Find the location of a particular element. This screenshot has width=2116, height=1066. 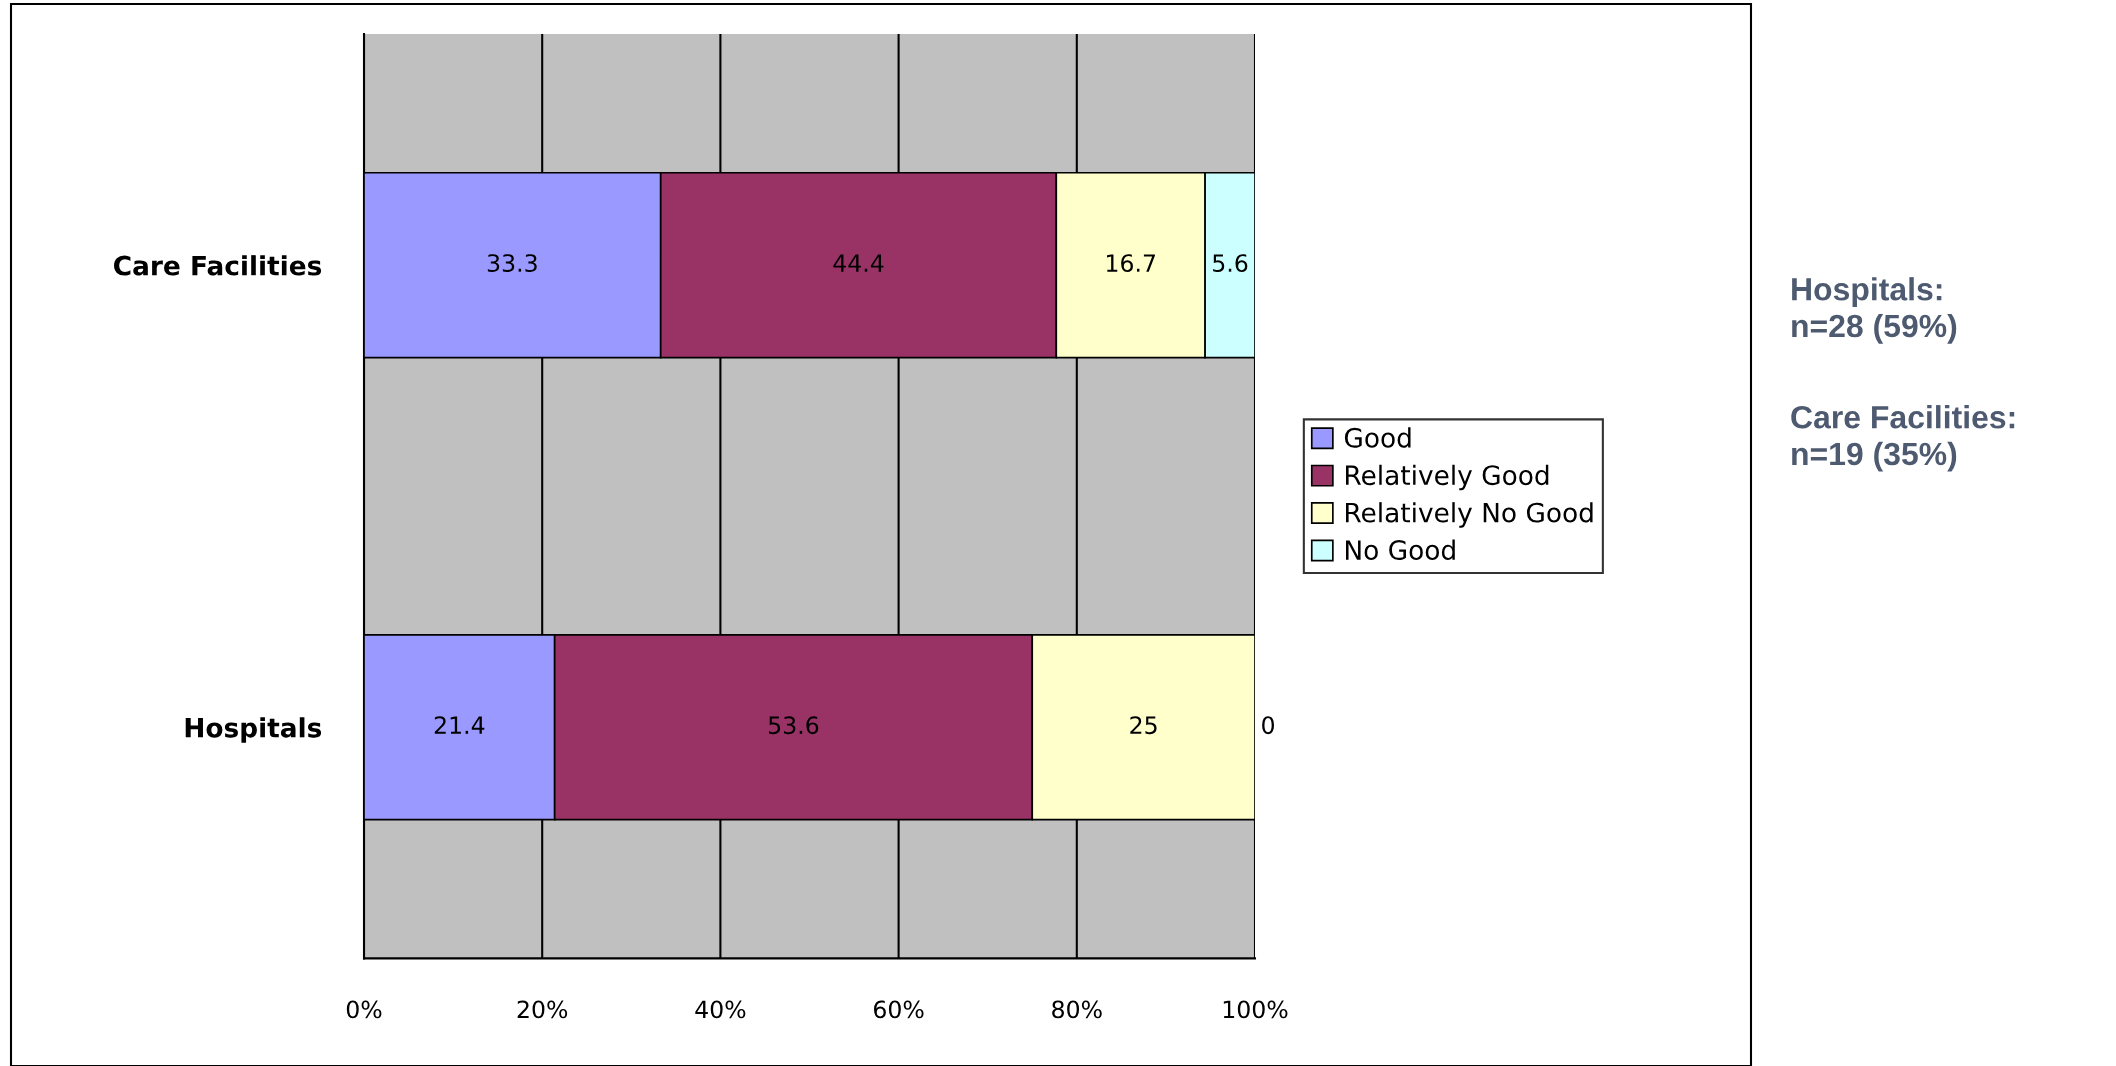

x-tick-label: 40% is located at coordinates (720, 1009).